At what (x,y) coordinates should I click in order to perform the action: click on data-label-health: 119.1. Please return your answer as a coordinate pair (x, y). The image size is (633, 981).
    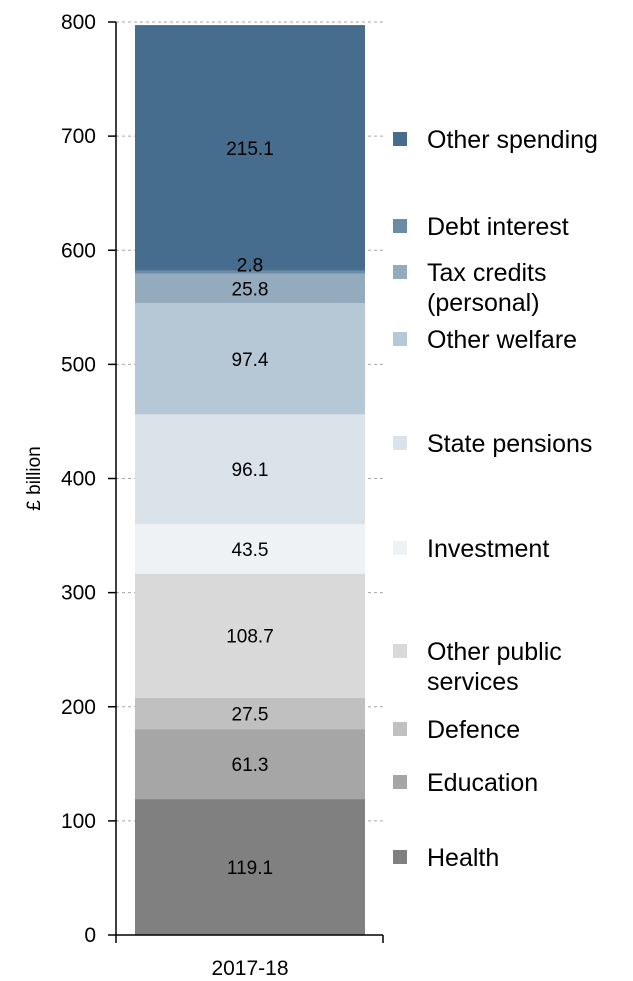
    Looking at the image, I should click on (250, 868).